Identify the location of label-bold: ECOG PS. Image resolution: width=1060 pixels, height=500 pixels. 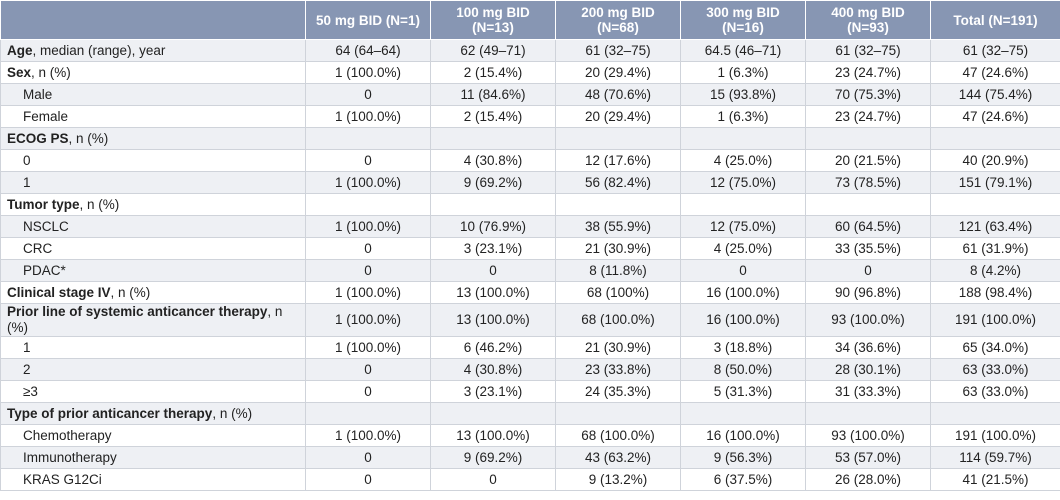
(38, 138).